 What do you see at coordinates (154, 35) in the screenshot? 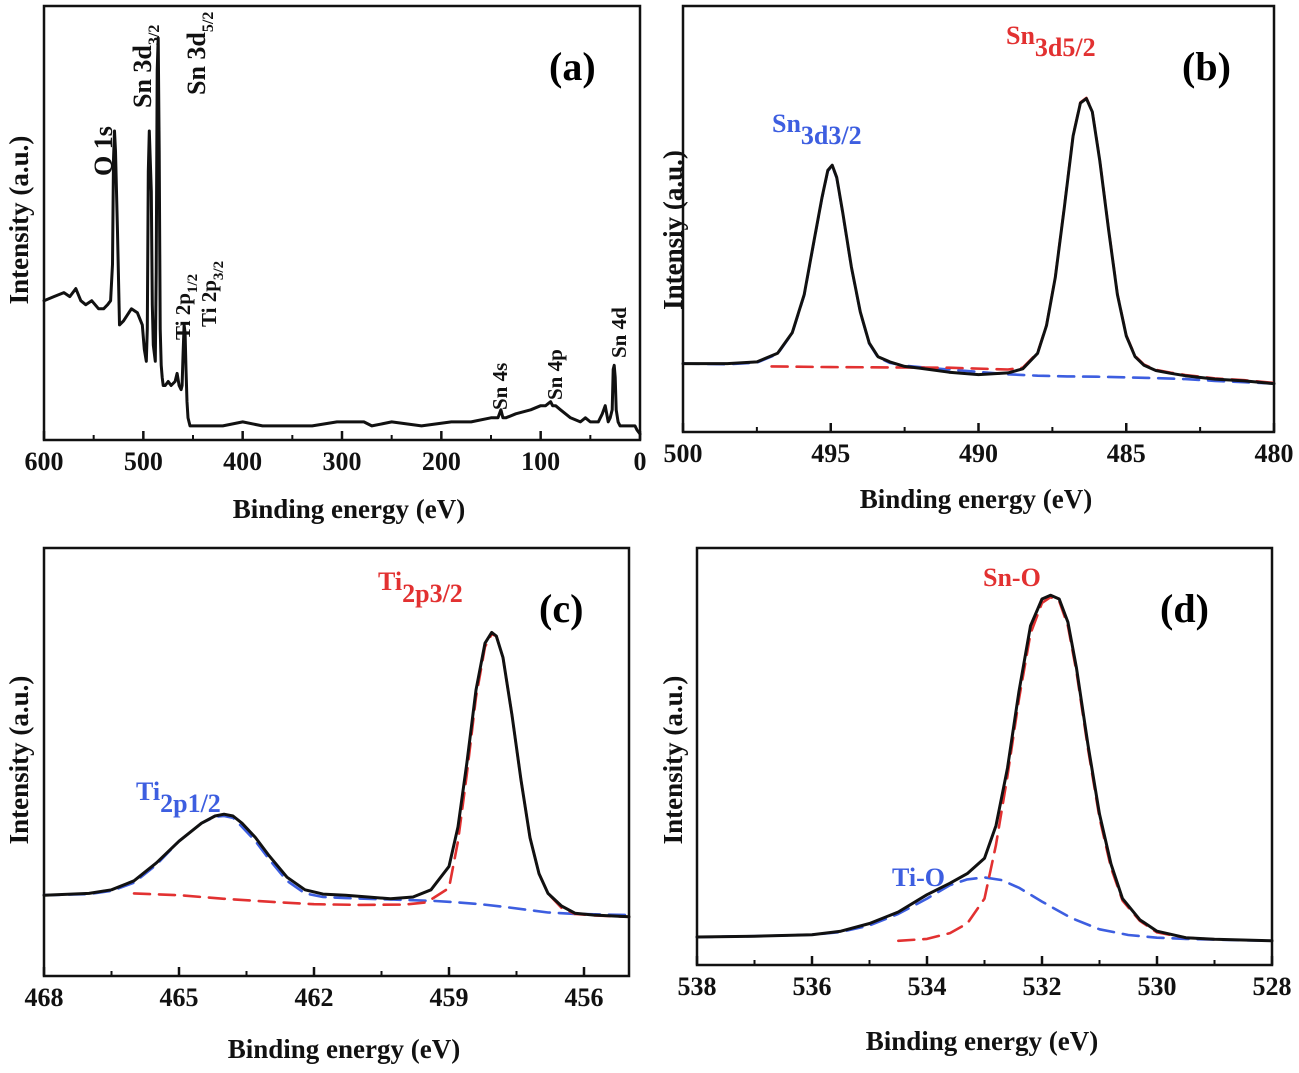
I see `annot-sn3d32-sub: 3/2` at bounding box center [154, 35].